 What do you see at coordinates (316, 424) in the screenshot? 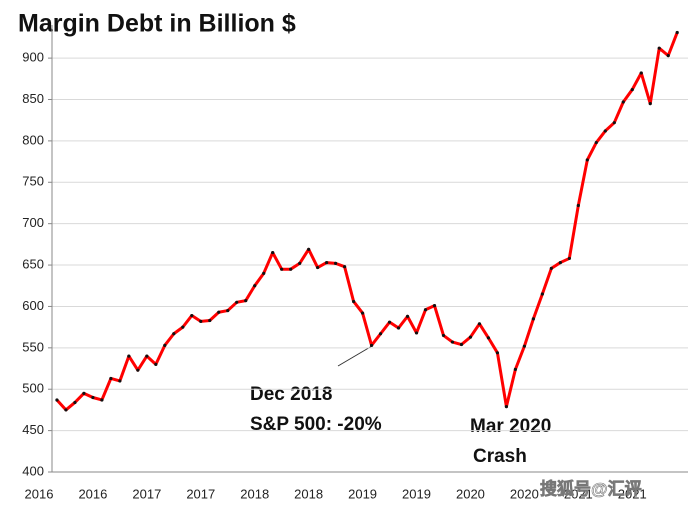
I see `annotation: S&P 500: -20%` at bounding box center [316, 424].